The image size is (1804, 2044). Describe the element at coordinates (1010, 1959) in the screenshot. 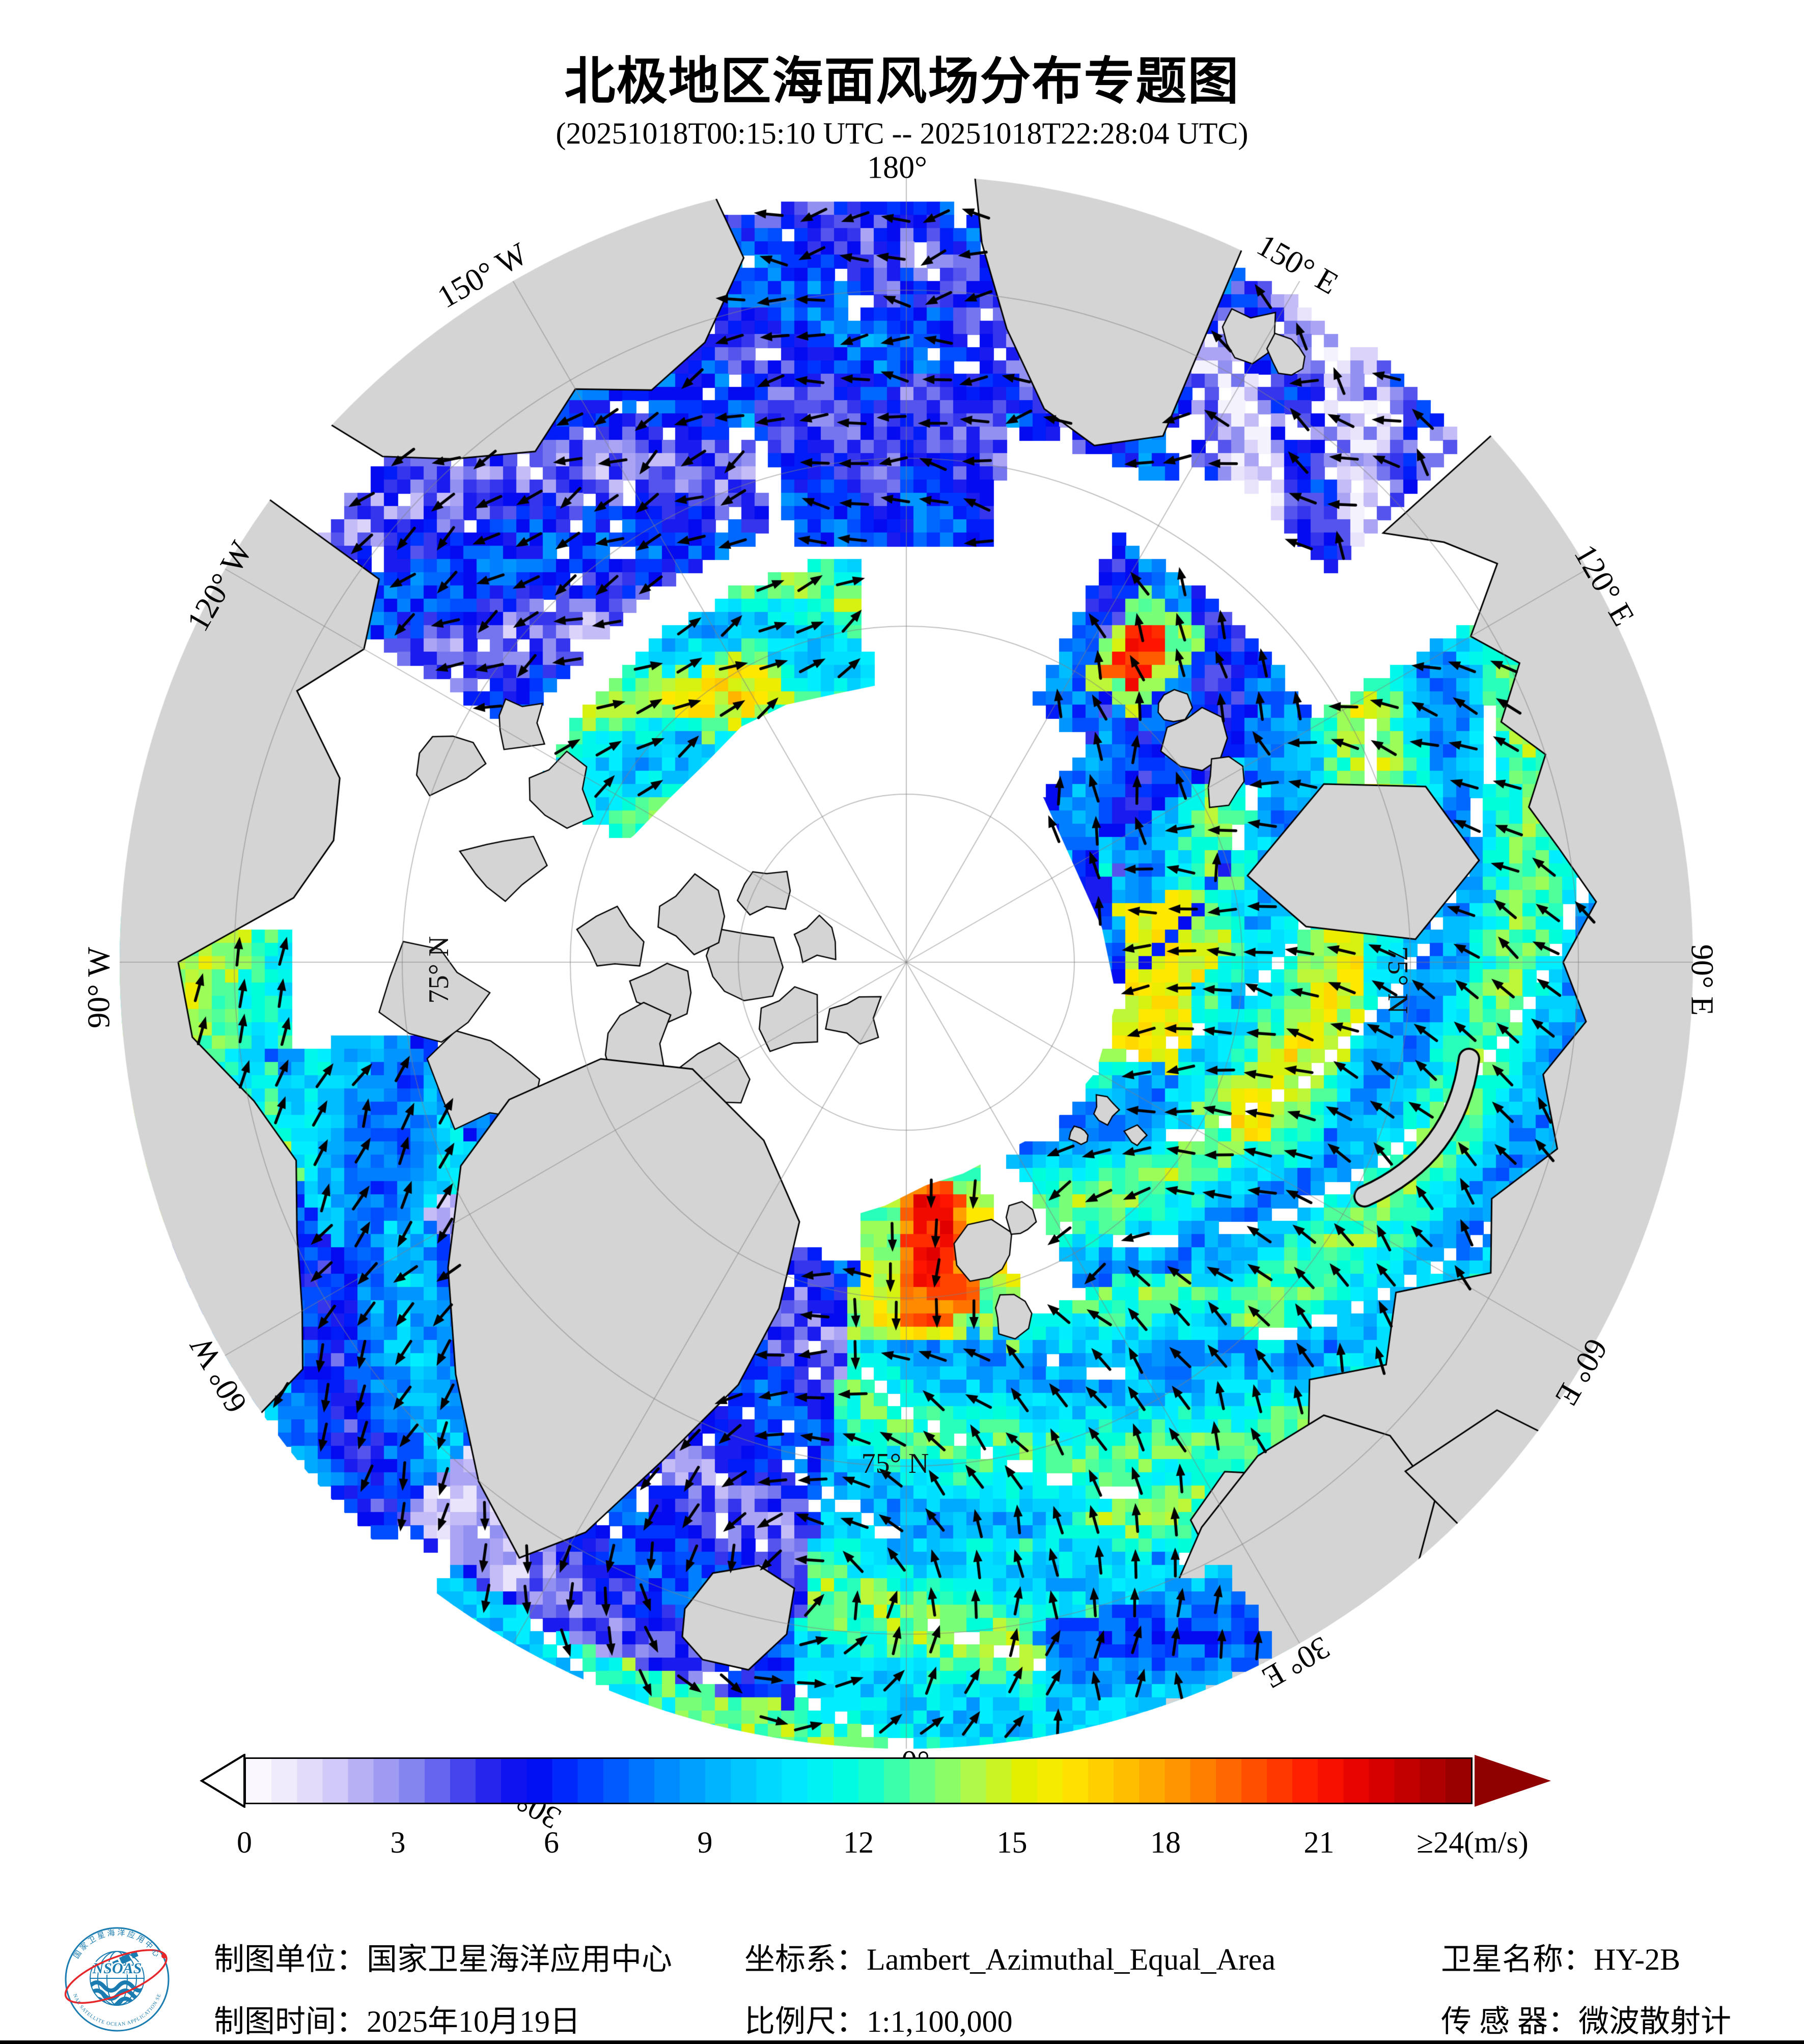

I see `footer-coordinate-system: 坐标系：Lambert_Azimuthal_Equal_Area` at that location.